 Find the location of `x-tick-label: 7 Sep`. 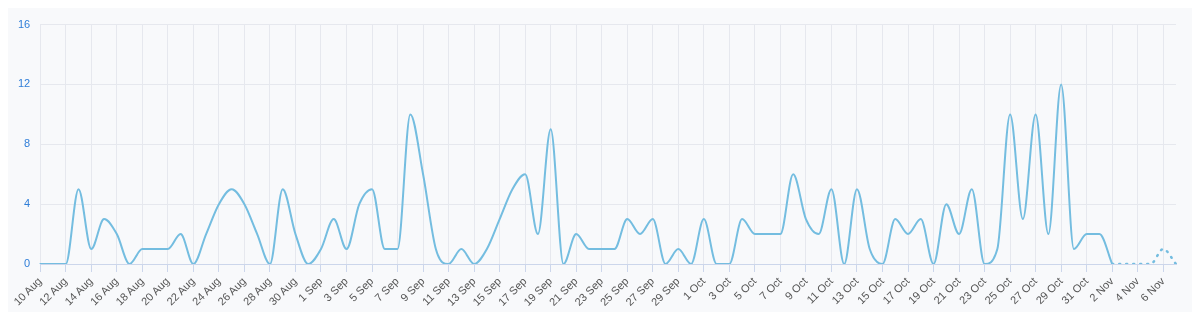

x-tick-label: 7 Sep is located at coordinates (387, 289).